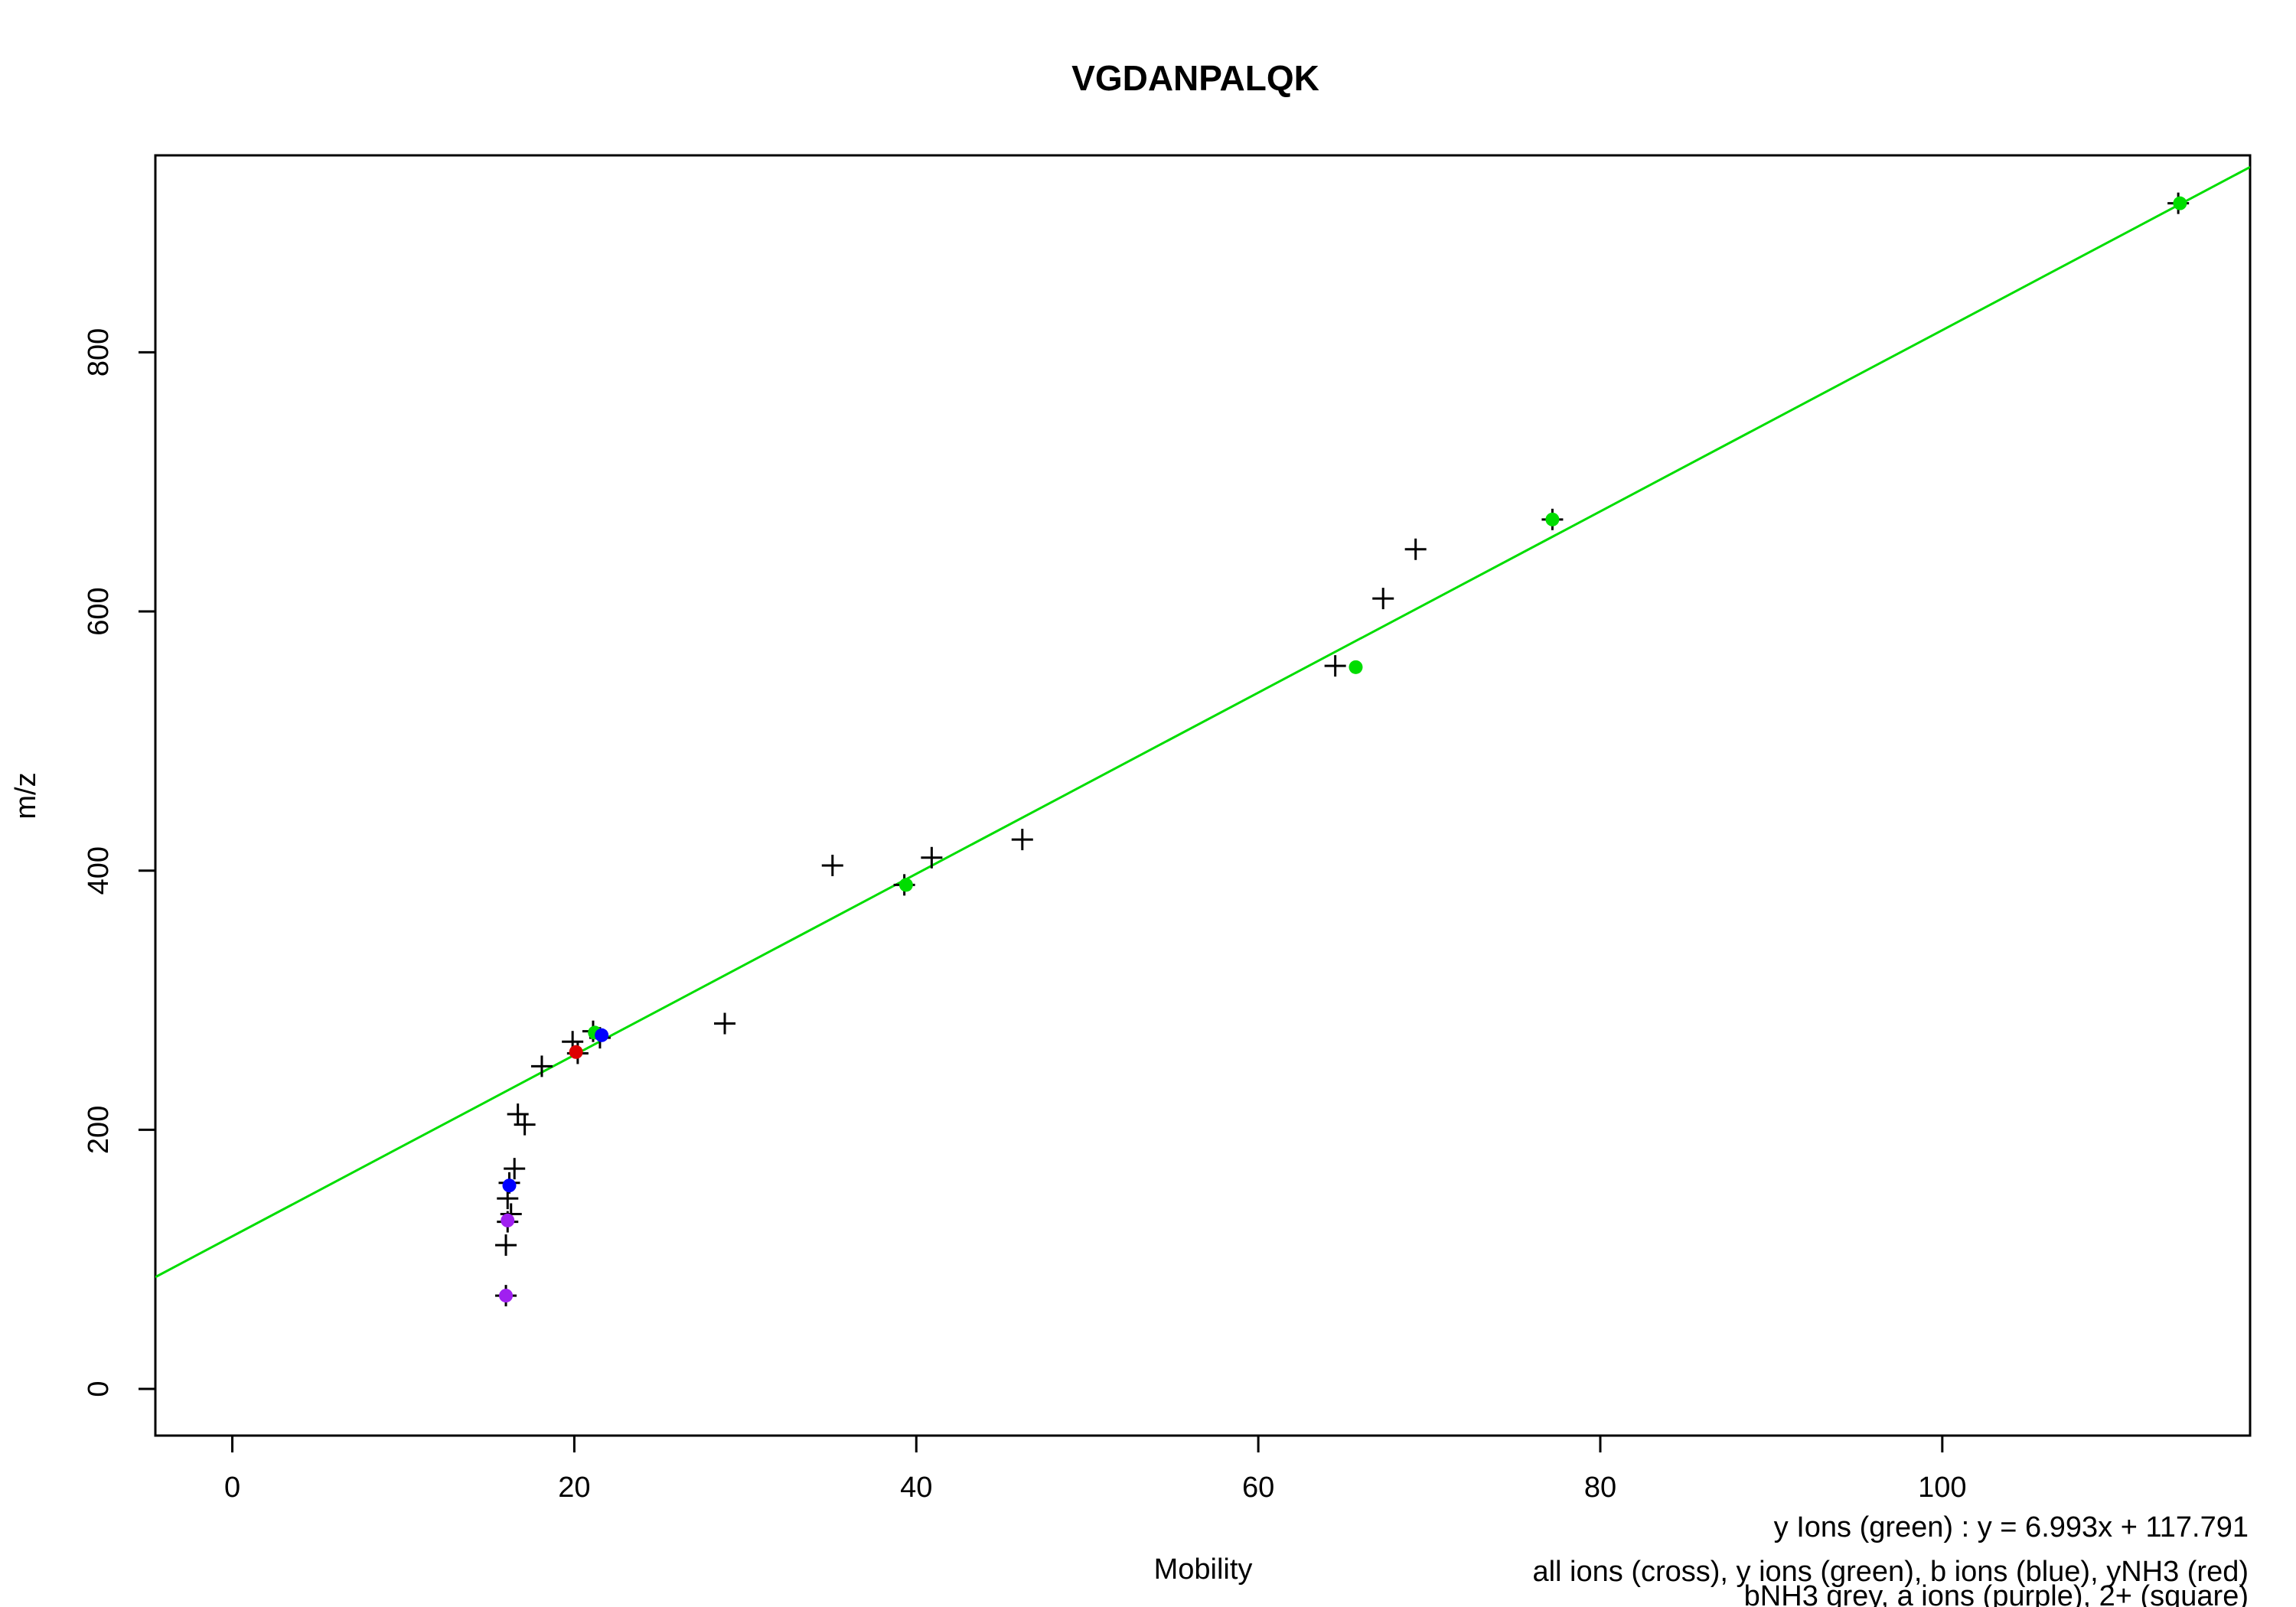 The height and width of the screenshot is (1607, 2296). Describe the element at coordinates (99, 1130) in the screenshot. I see `y-tick-label: 200` at that location.